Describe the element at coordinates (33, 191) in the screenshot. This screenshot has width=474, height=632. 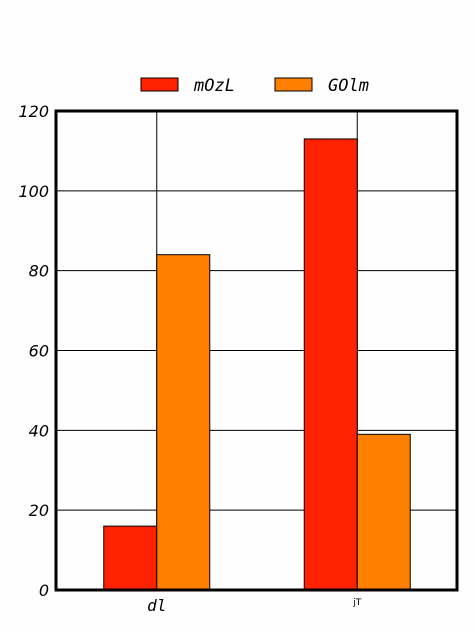
I see `y-tick-label: 100` at that location.